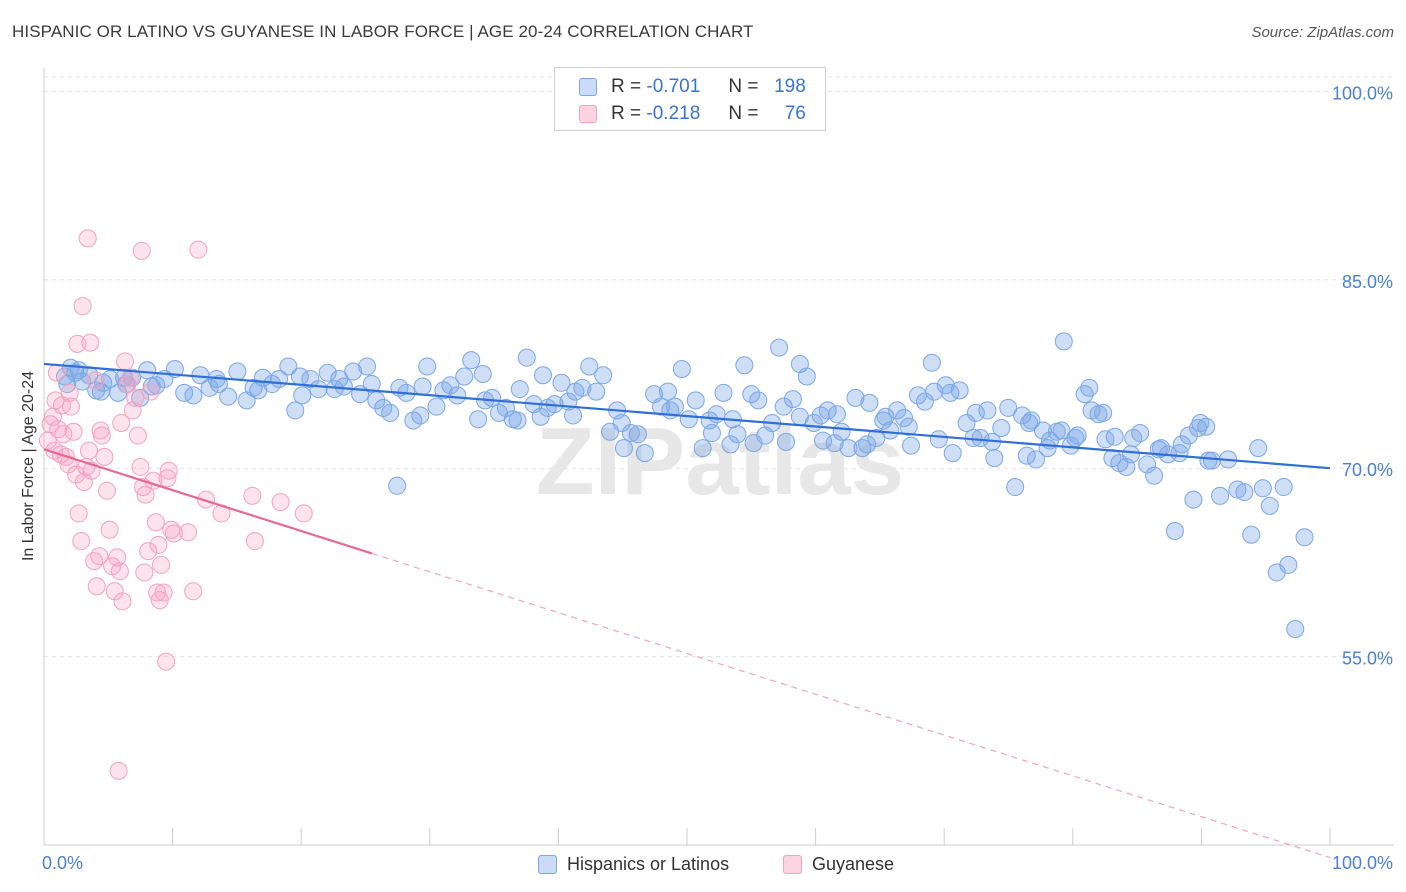 The image size is (1406, 892). What do you see at coordinates (626, 86) in the screenshot?
I see `legend-r-label: R =` at bounding box center [626, 86].